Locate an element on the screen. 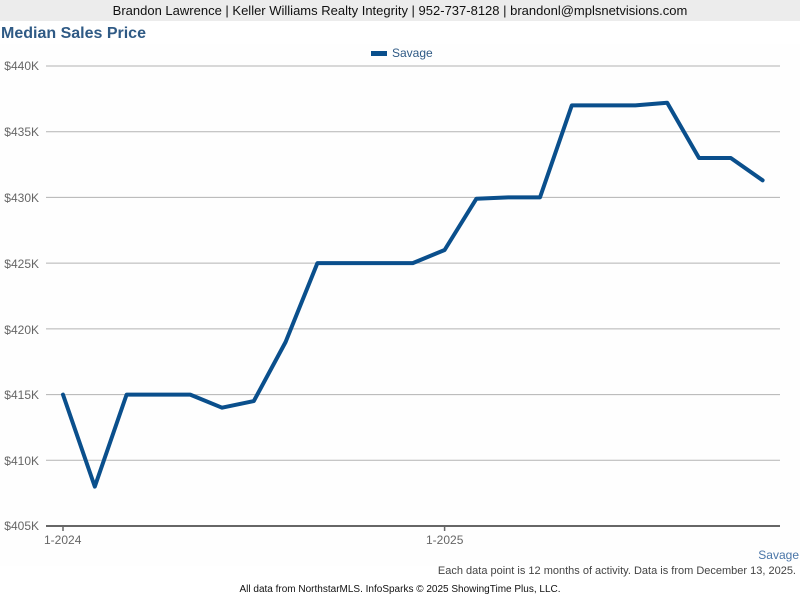  y-tick-label: $435K is located at coordinates (21, 132).